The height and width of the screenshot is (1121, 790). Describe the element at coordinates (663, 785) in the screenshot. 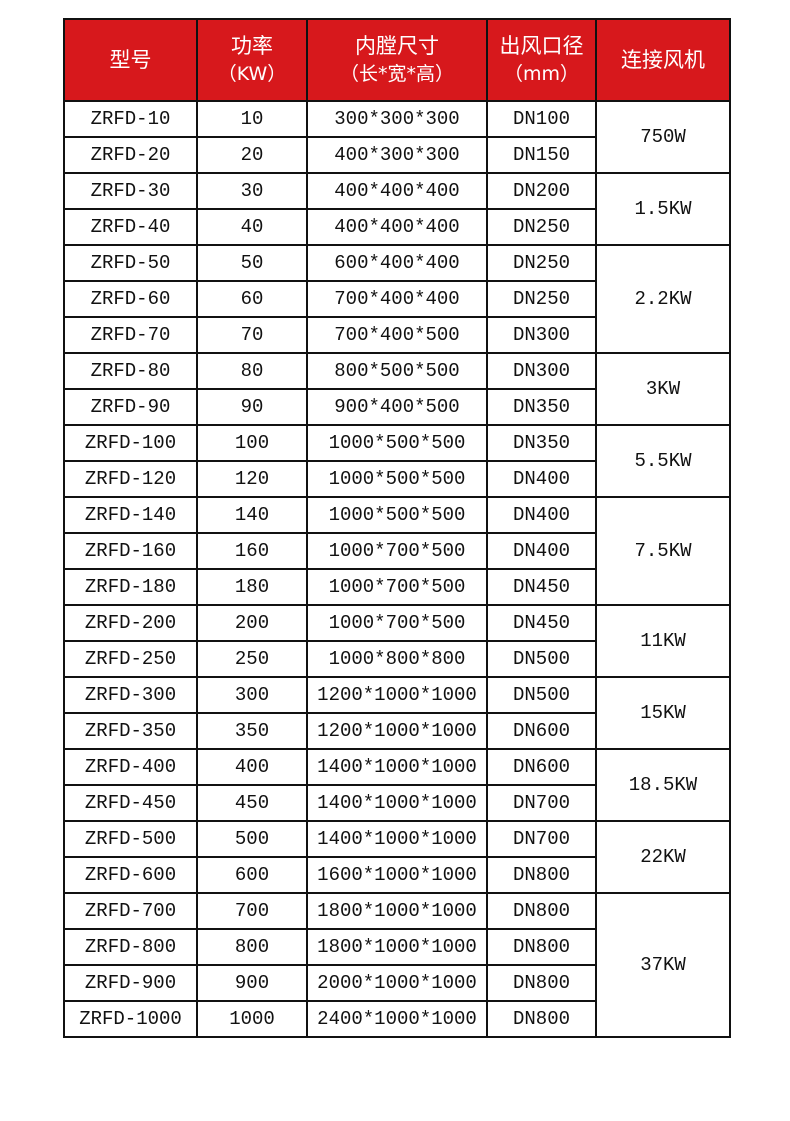

I see `cell-fan: 18.5KW` at that location.